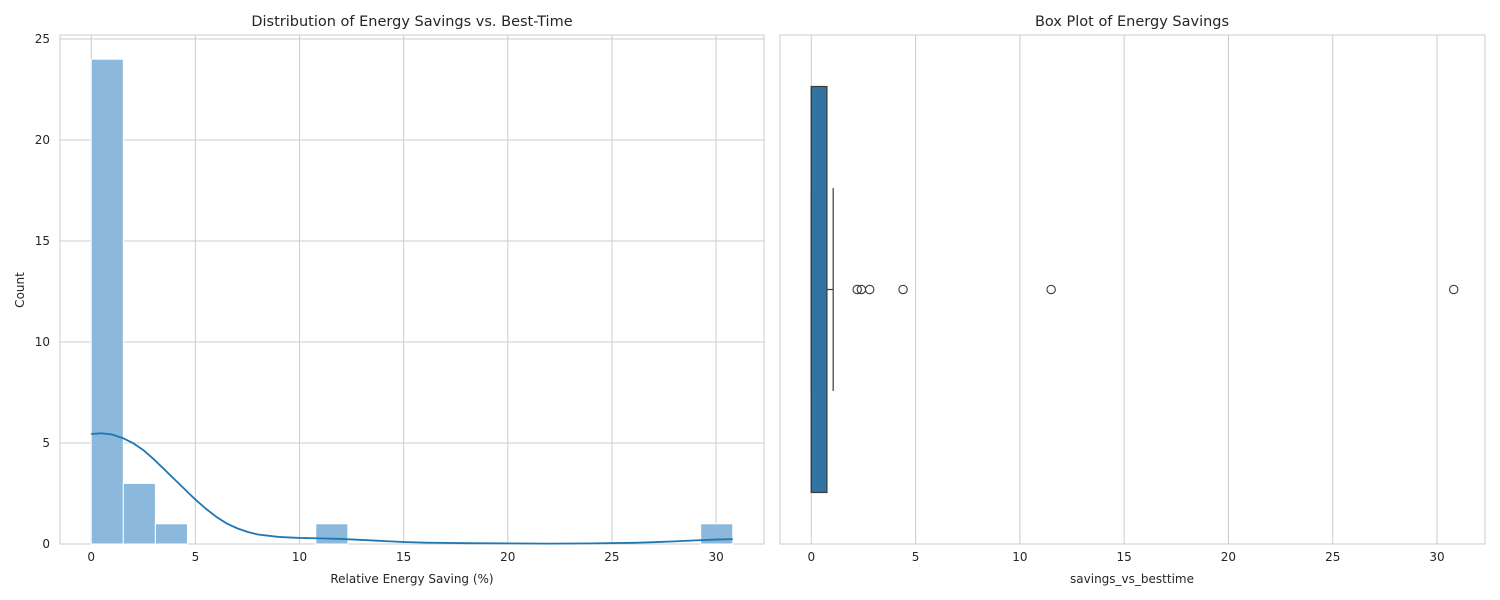  What do you see at coordinates (916, 557) in the screenshot?
I see `boxplot-x-tick-label: 5` at bounding box center [916, 557].